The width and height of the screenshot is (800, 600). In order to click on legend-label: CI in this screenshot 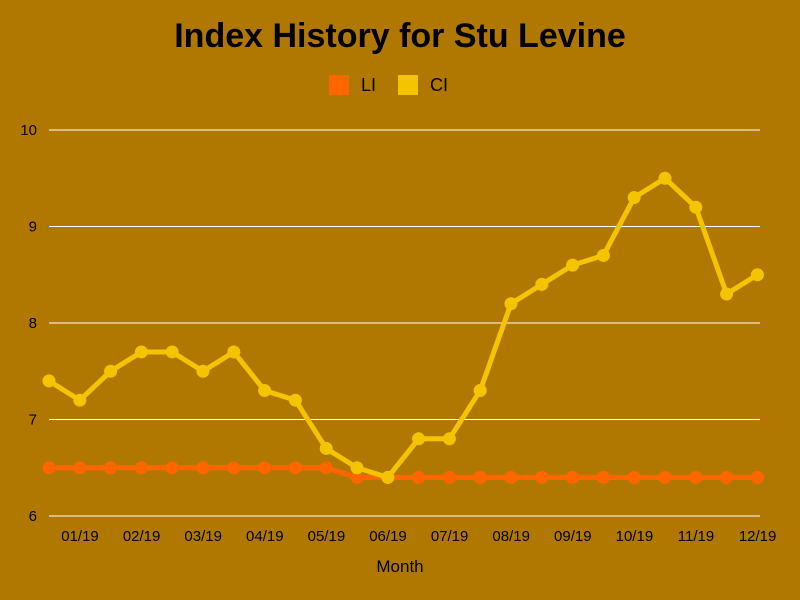, I will do `click(439, 85)`.